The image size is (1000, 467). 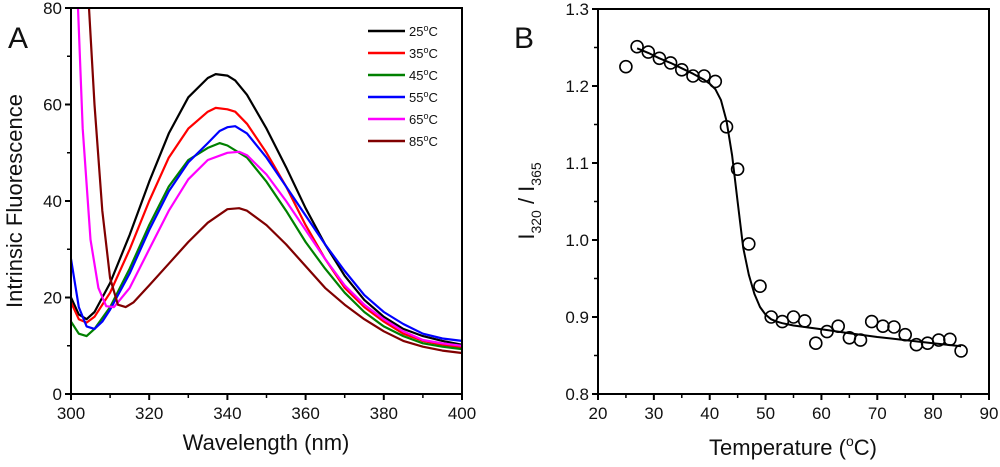 I want to click on y-title-i2: I, so click(x=526, y=189).